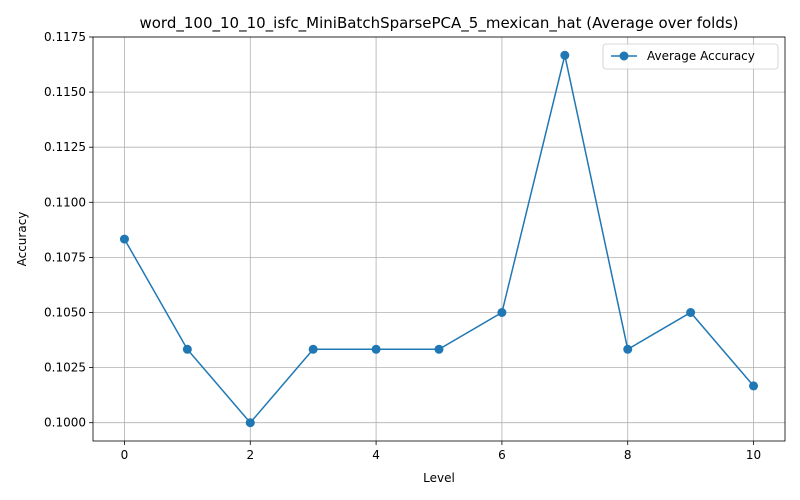 This screenshot has width=800, height=500. What do you see at coordinates (125, 455) in the screenshot?
I see `x-tick-label: 0` at bounding box center [125, 455].